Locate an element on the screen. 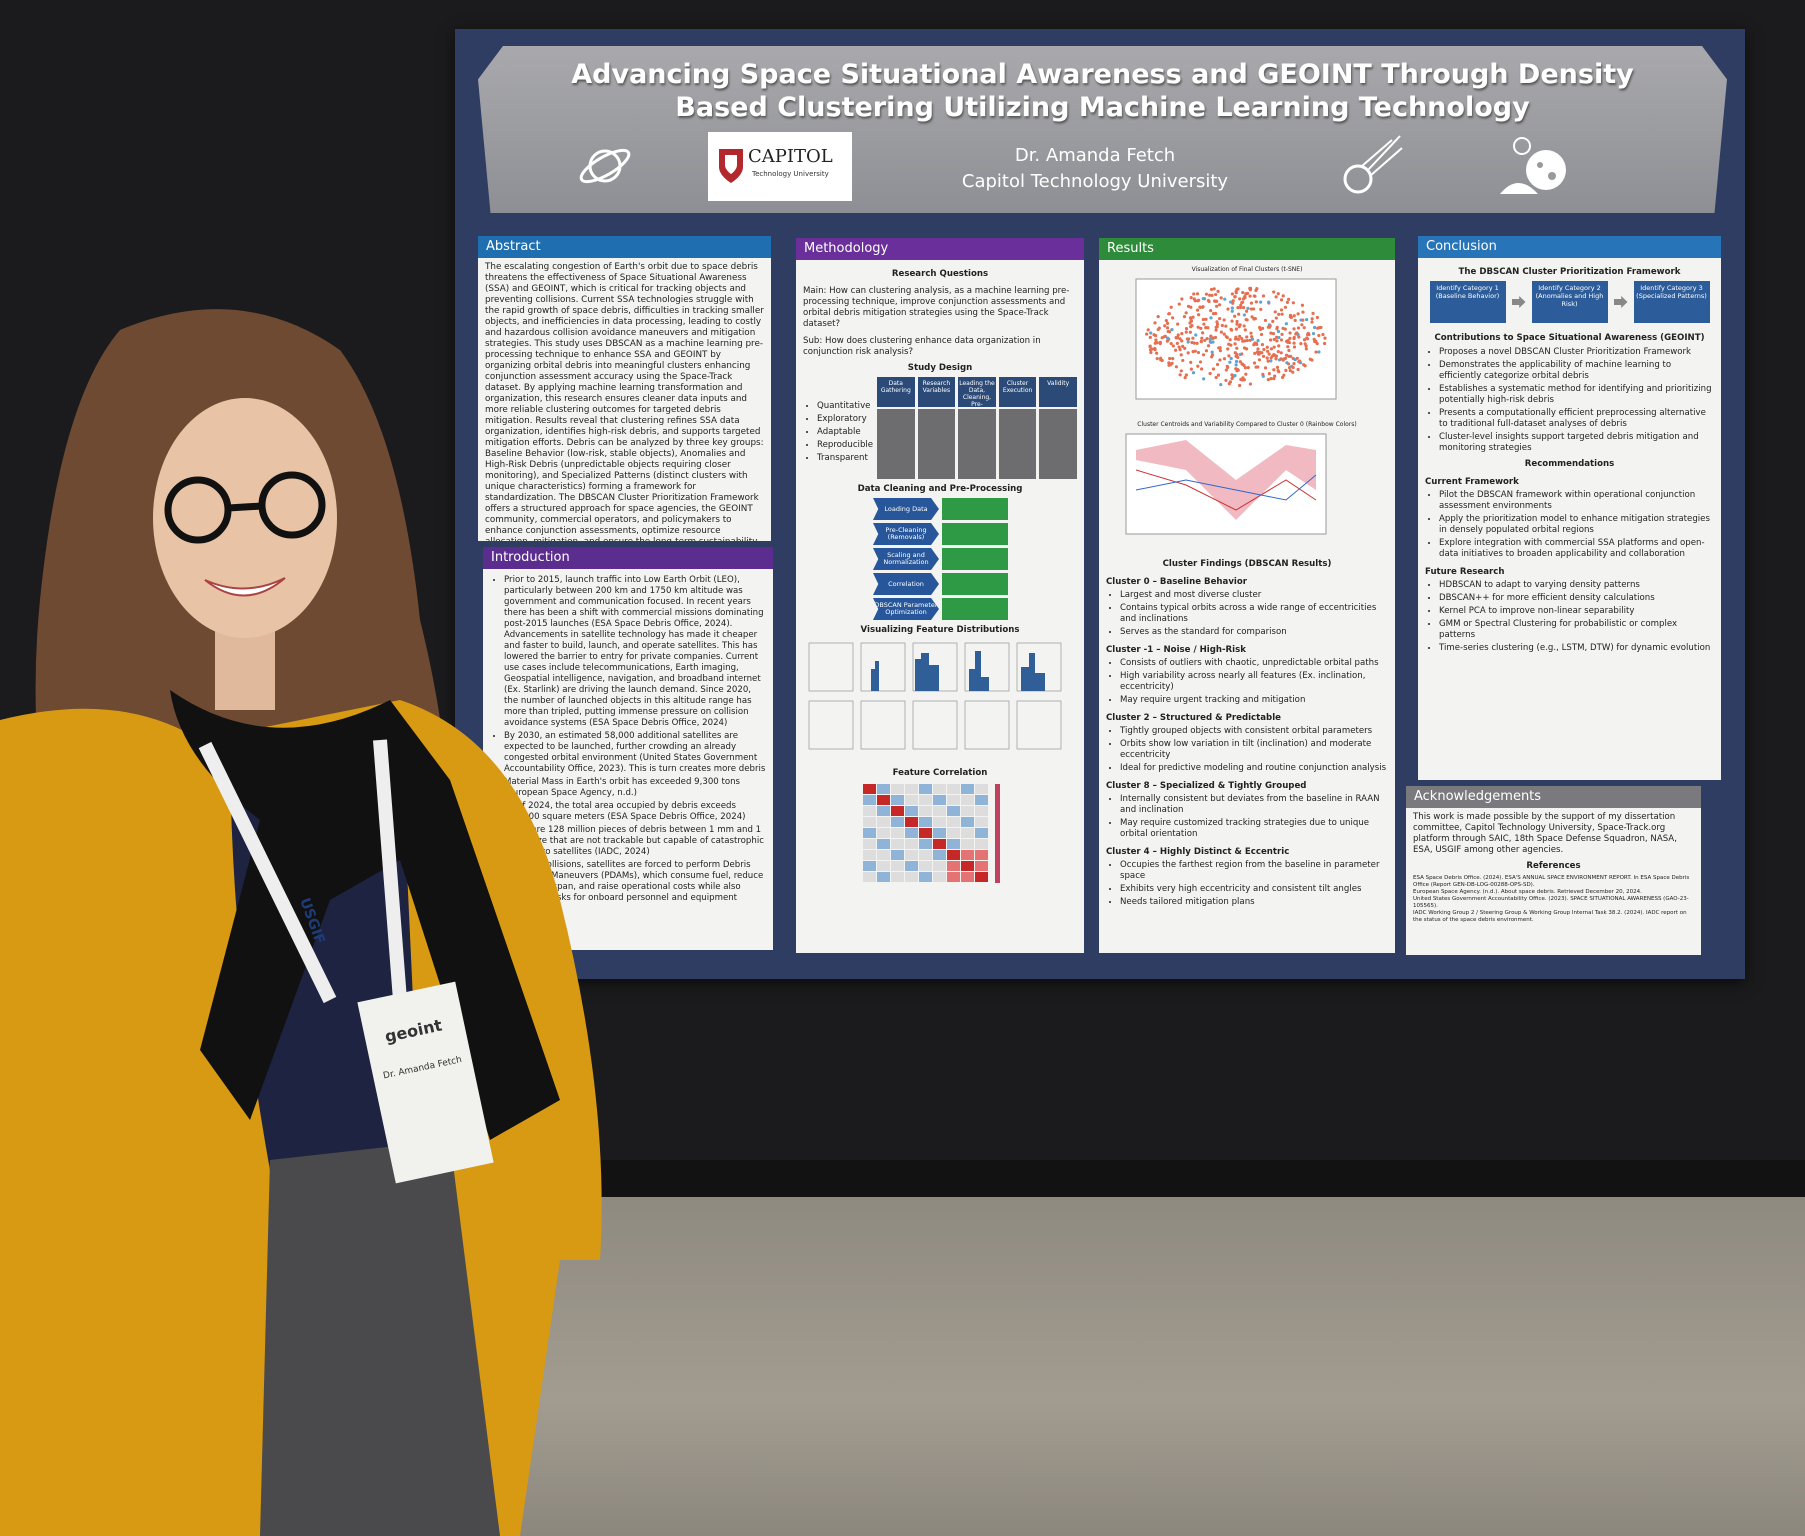 This screenshot has width=1805, height=1536. list-item: Reproducible is located at coordinates (845, 445).